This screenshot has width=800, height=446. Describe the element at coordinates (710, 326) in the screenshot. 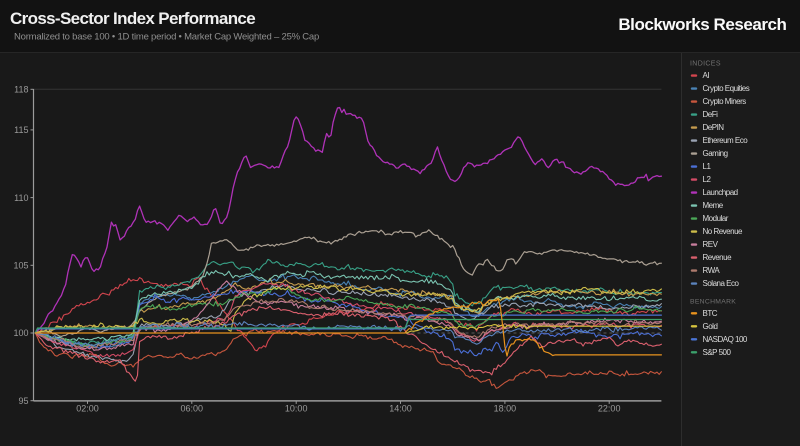

I see `svg-text: Gold` at that location.